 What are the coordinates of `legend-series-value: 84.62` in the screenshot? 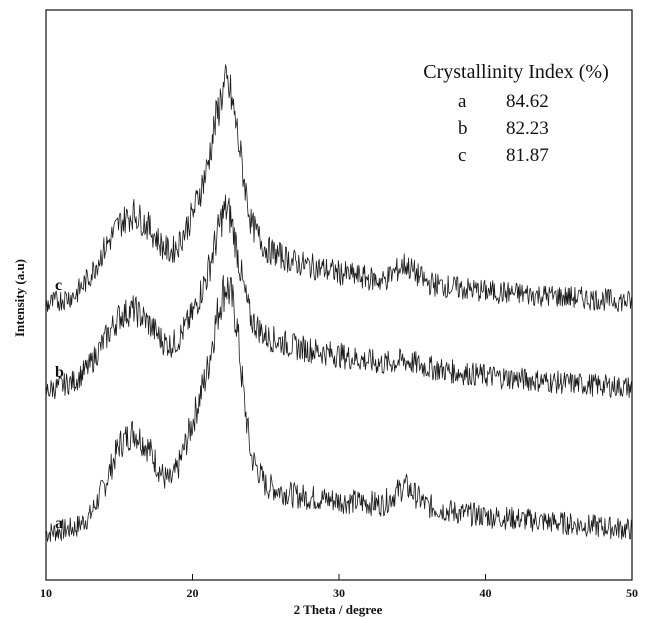 It's located at (527, 101).